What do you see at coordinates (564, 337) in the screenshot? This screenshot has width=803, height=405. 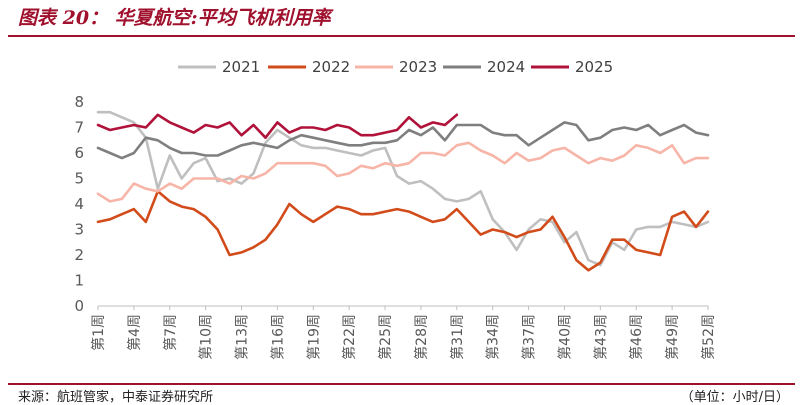 I see `x-tick-label: 第40周` at bounding box center [564, 337].